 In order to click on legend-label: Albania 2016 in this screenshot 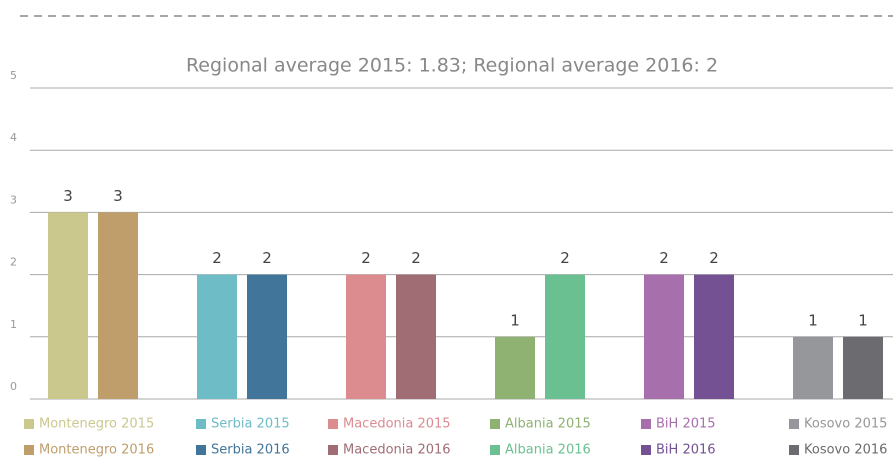, I will do `click(548, 450)`.